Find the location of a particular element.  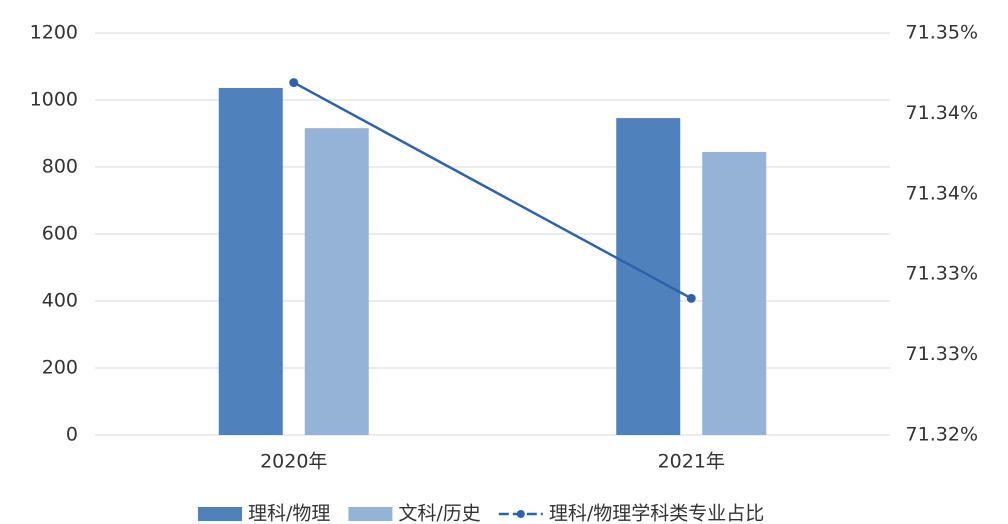

y2-tick-label: 71.32% is located at coordinates (942, 435).